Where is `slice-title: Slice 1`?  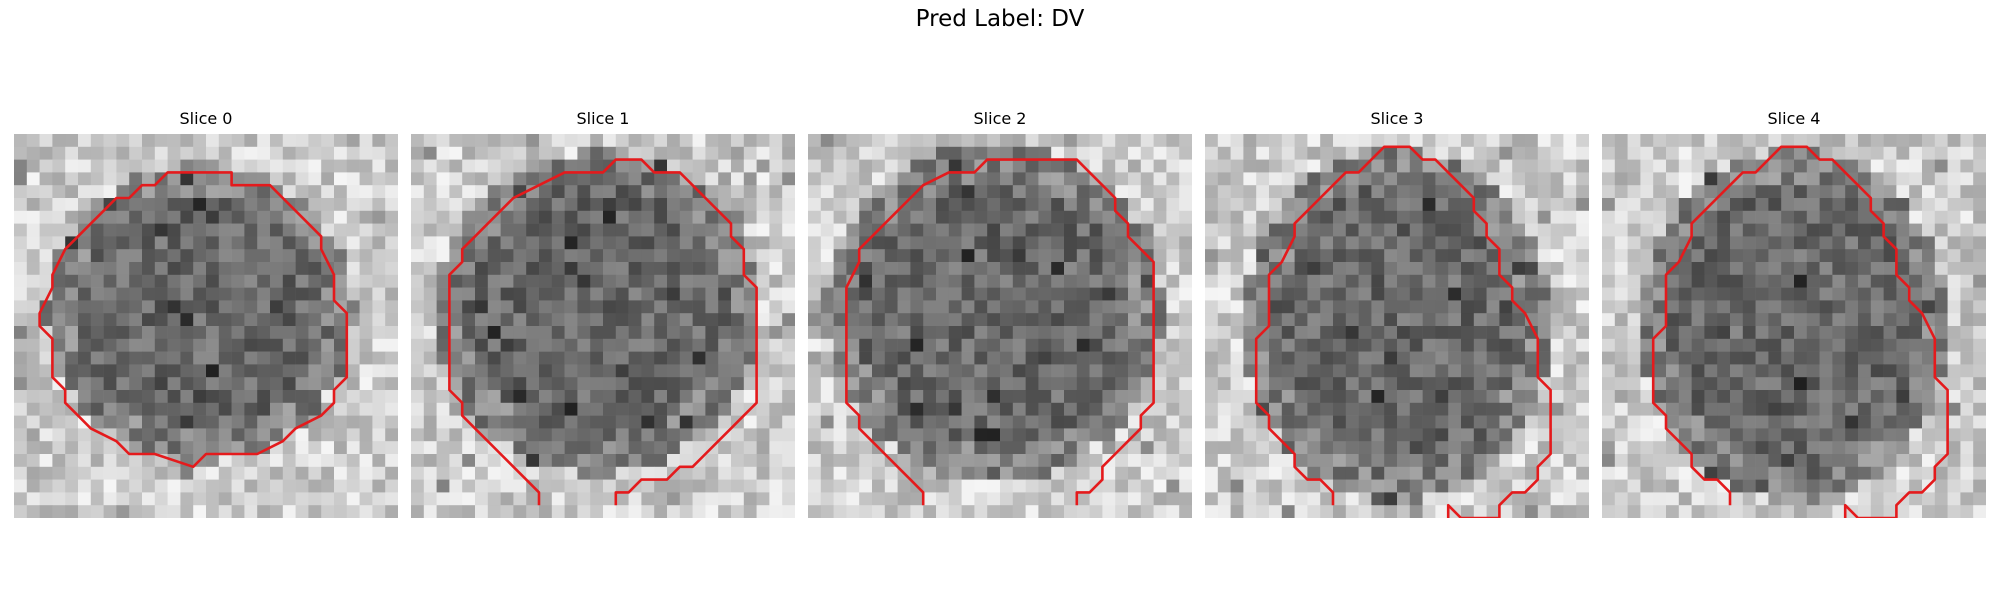
slice-title: Slice 1 is located at coordinates (603, 118).